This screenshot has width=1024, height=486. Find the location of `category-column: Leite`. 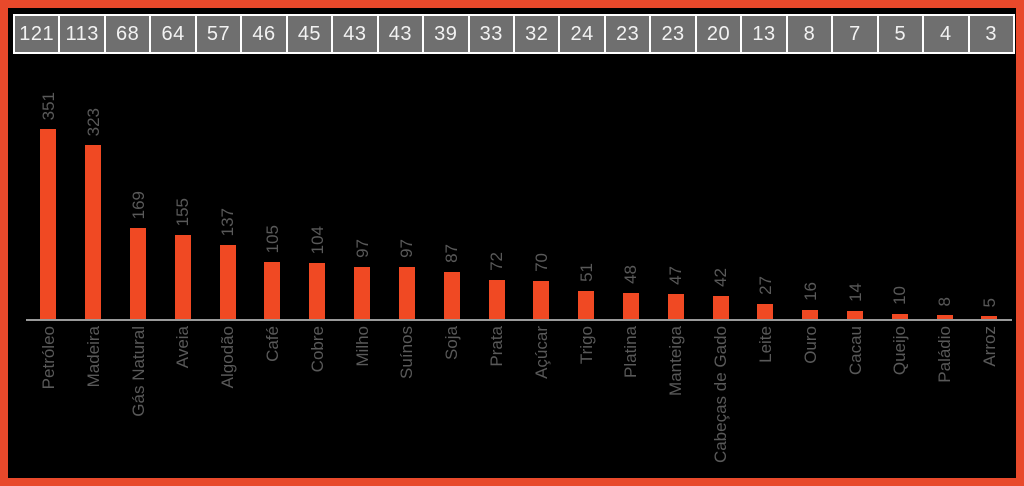

category-column: Leite is located at coordinates (765, 344).